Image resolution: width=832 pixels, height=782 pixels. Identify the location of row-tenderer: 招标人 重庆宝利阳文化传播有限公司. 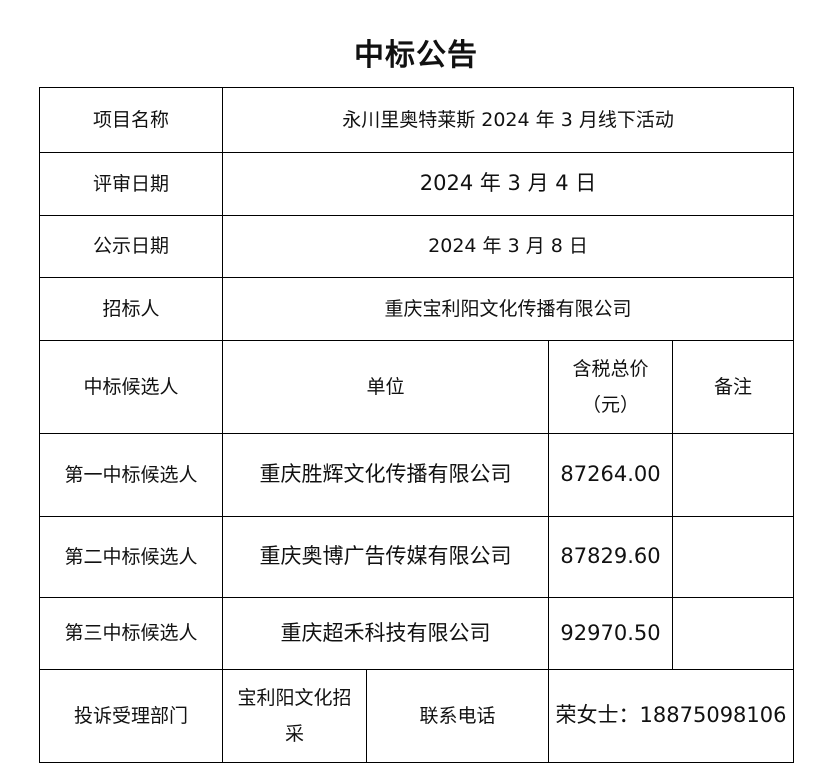
(417, 309).